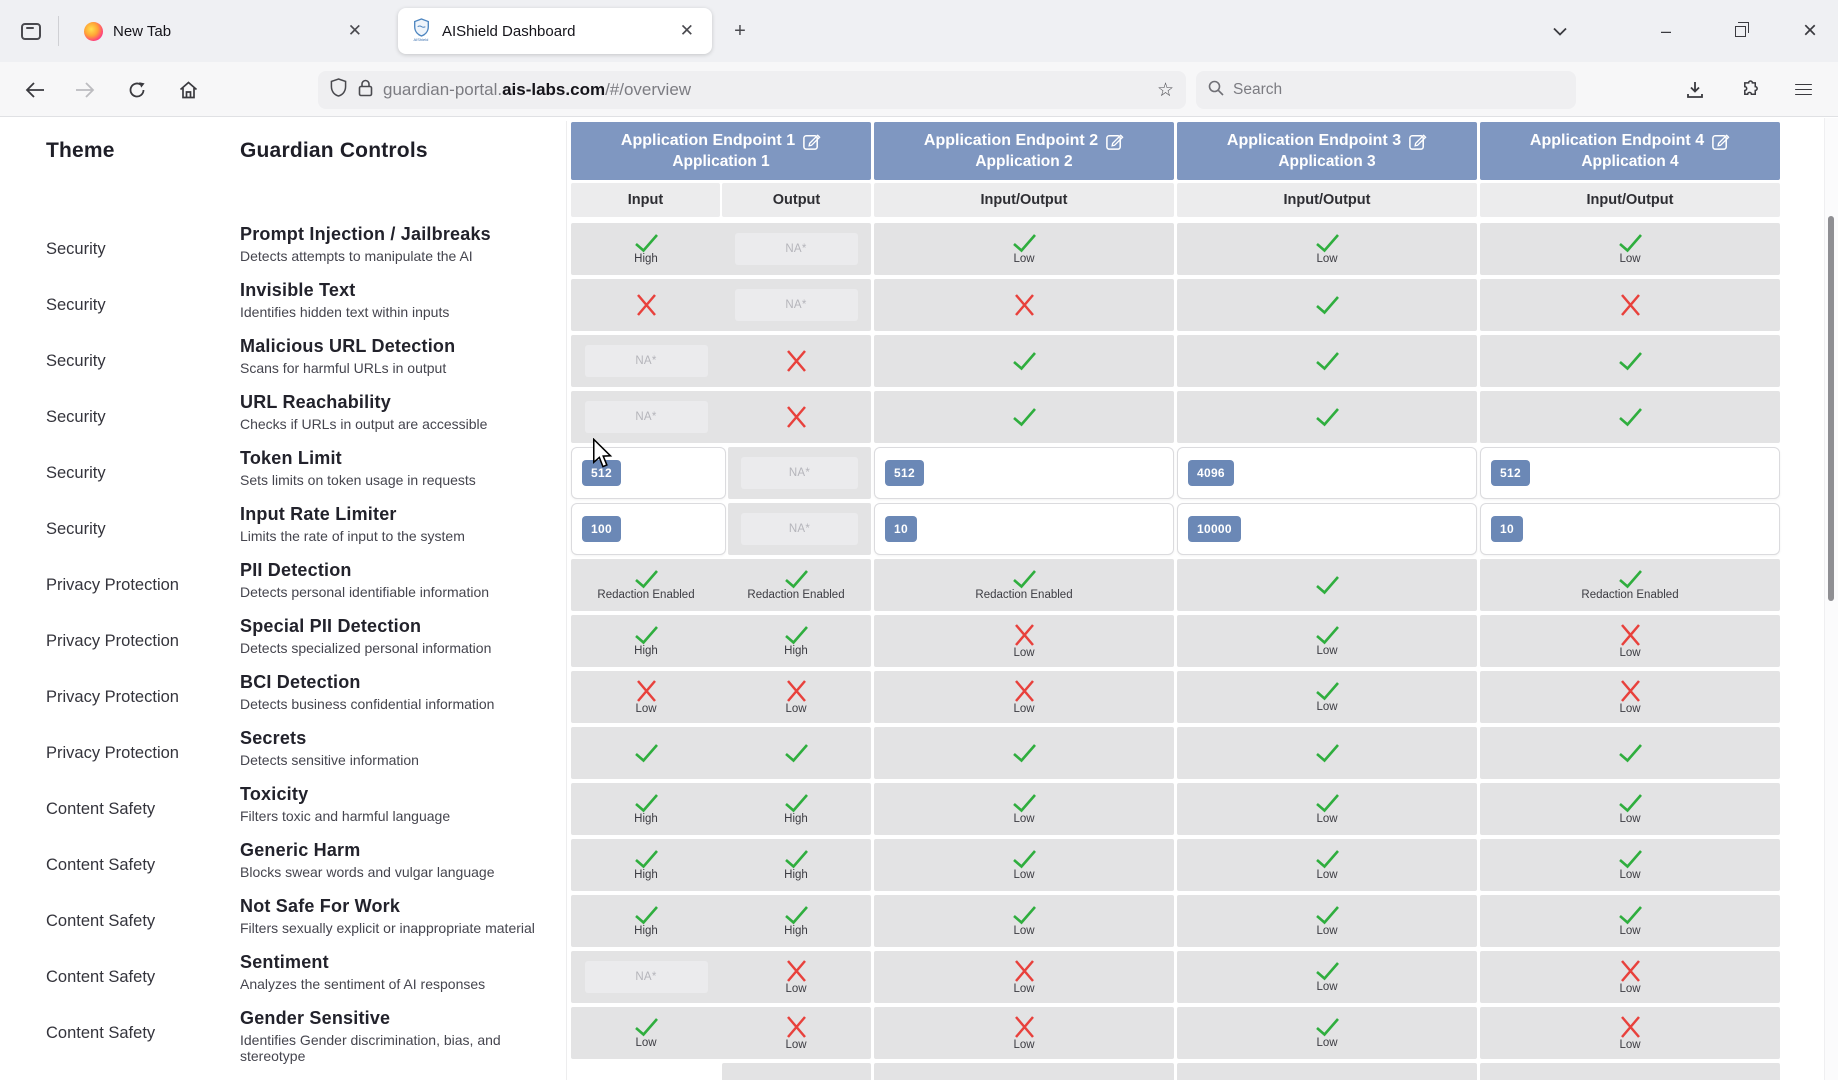  I want to click on home-icon, so click(188, 89).